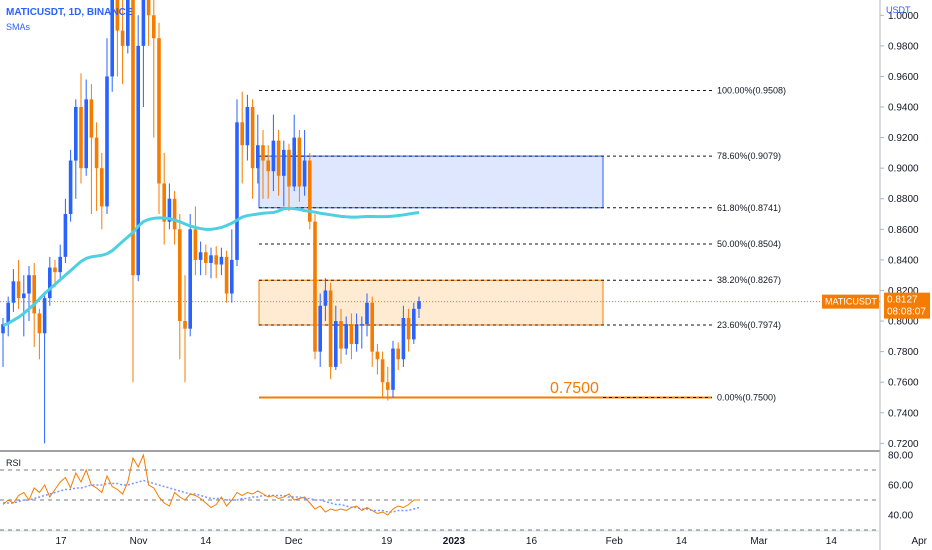 This screenshot has width=932, height=550. What do you see at coordinates (574, 388) in the screenshot?
I see `price-annotation: 0.7500` at bounding box center [574, 388].